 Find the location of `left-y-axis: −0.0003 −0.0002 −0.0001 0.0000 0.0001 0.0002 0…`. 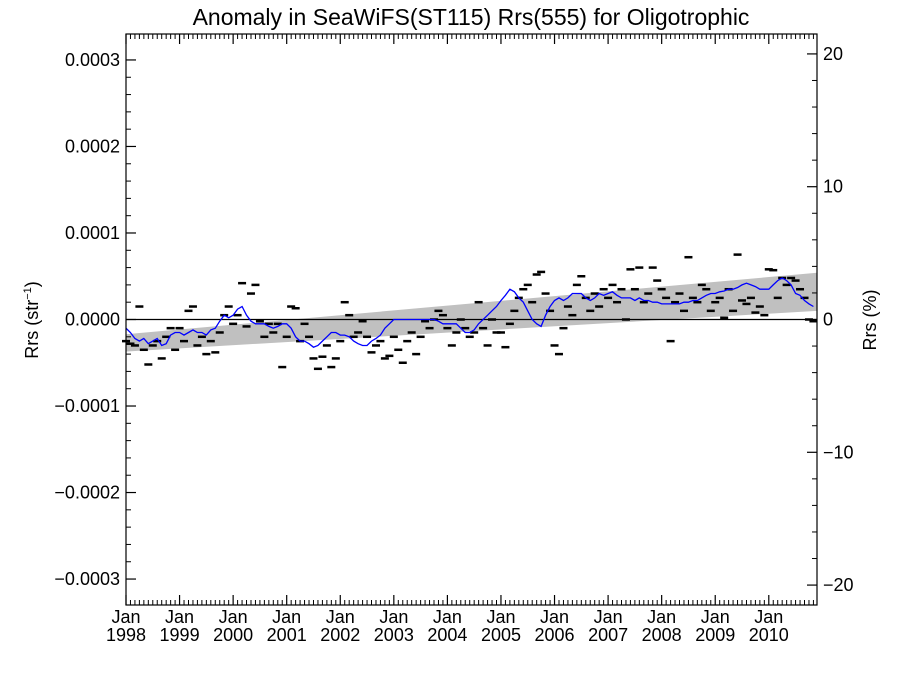

left-y-axis: −0.0003 −0.0002 −0.0001 0.0000 0.0001 0.0002 0… is located at coordinates (95, 319).